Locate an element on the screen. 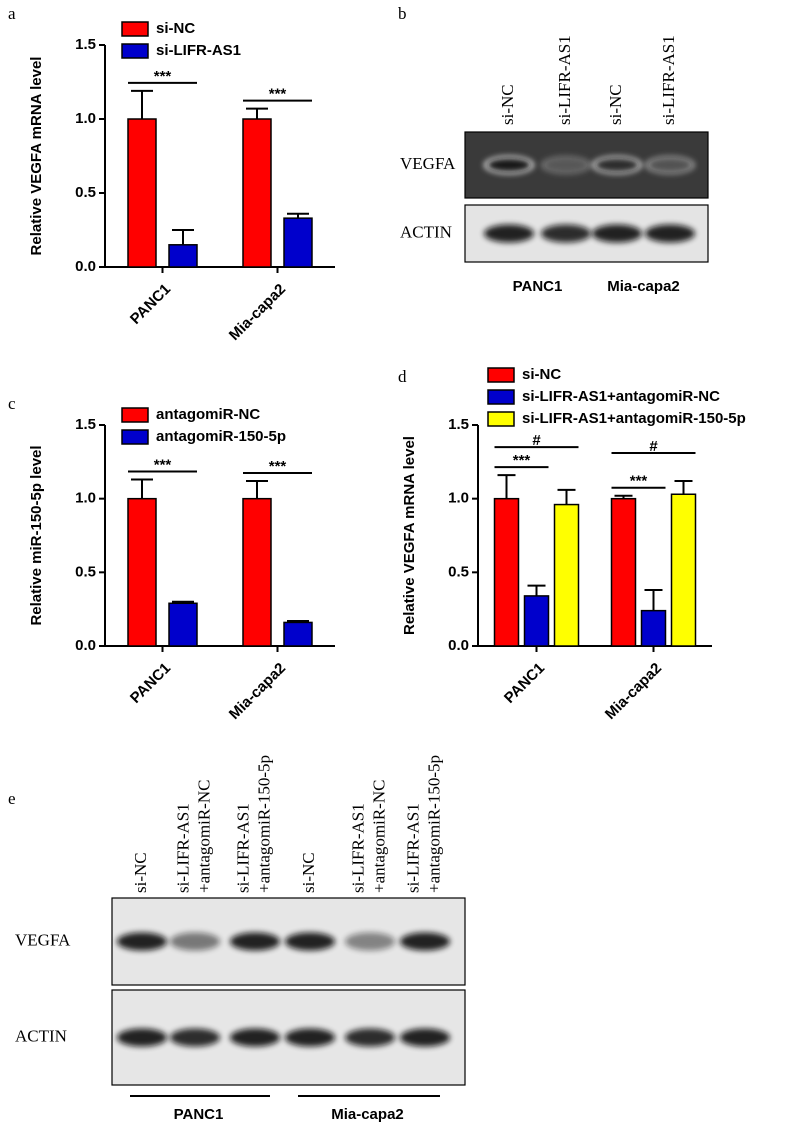  panel-letter: d is located at coordinates (402, 376).